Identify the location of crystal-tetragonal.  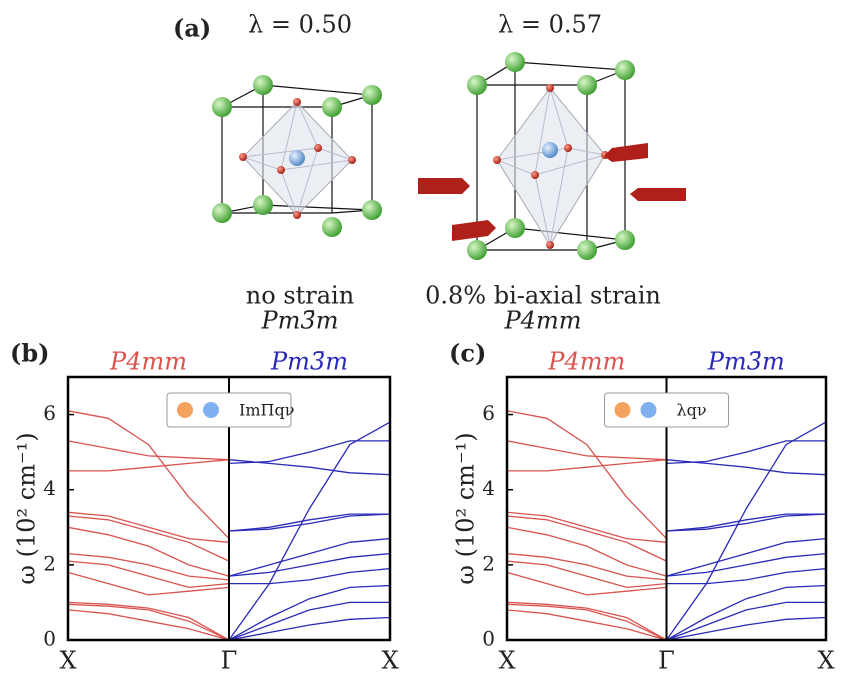
(552, 156).